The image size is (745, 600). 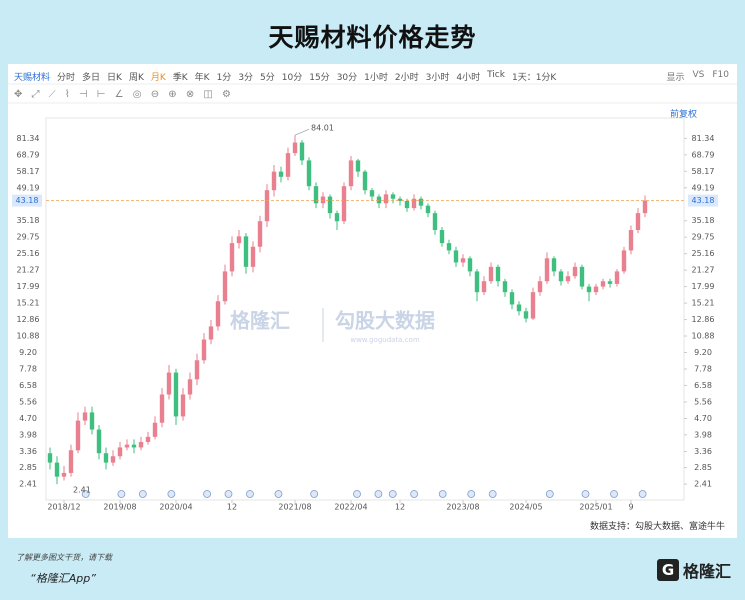 I want to click on logo-text: 格隆汇, so click(x=706, y=571).